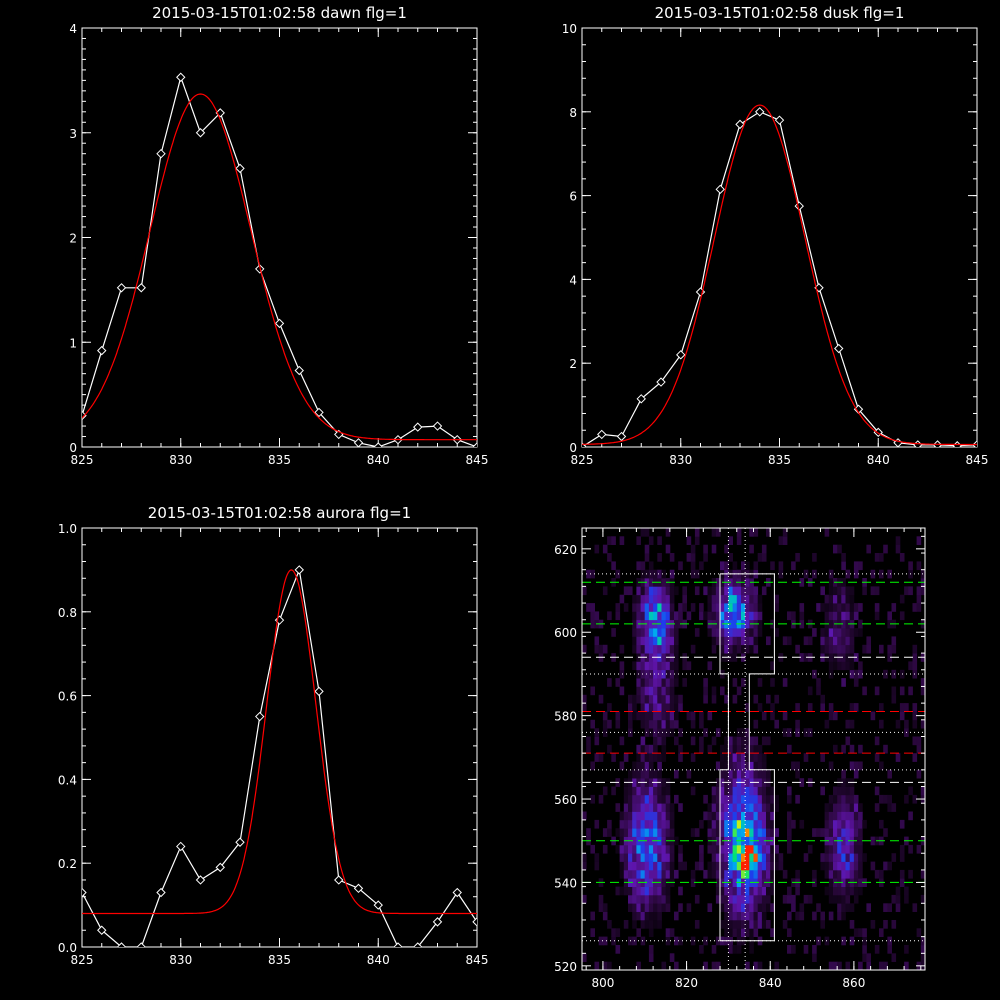 The image size is (1000, 1000). What do you see at coordinates (319, 691) in the screenshot?
I see `data-point` at bounding box center [319, 691].